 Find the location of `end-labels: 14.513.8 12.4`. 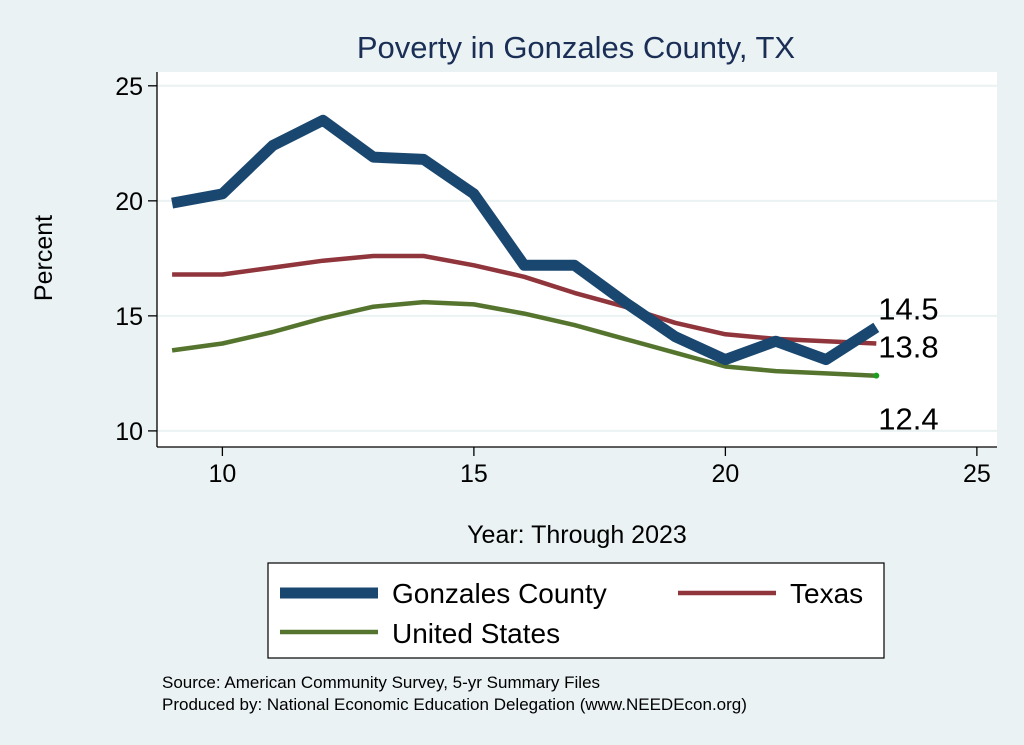

end-labels: 14.513.8 12.4 is located at coordinates (908, 363).